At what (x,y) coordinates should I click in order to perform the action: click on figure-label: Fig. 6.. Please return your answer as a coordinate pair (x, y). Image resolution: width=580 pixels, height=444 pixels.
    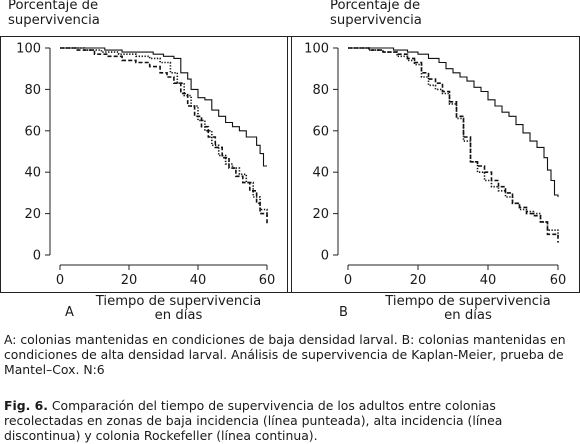
    Looking at the image, I should click on (26, 405).